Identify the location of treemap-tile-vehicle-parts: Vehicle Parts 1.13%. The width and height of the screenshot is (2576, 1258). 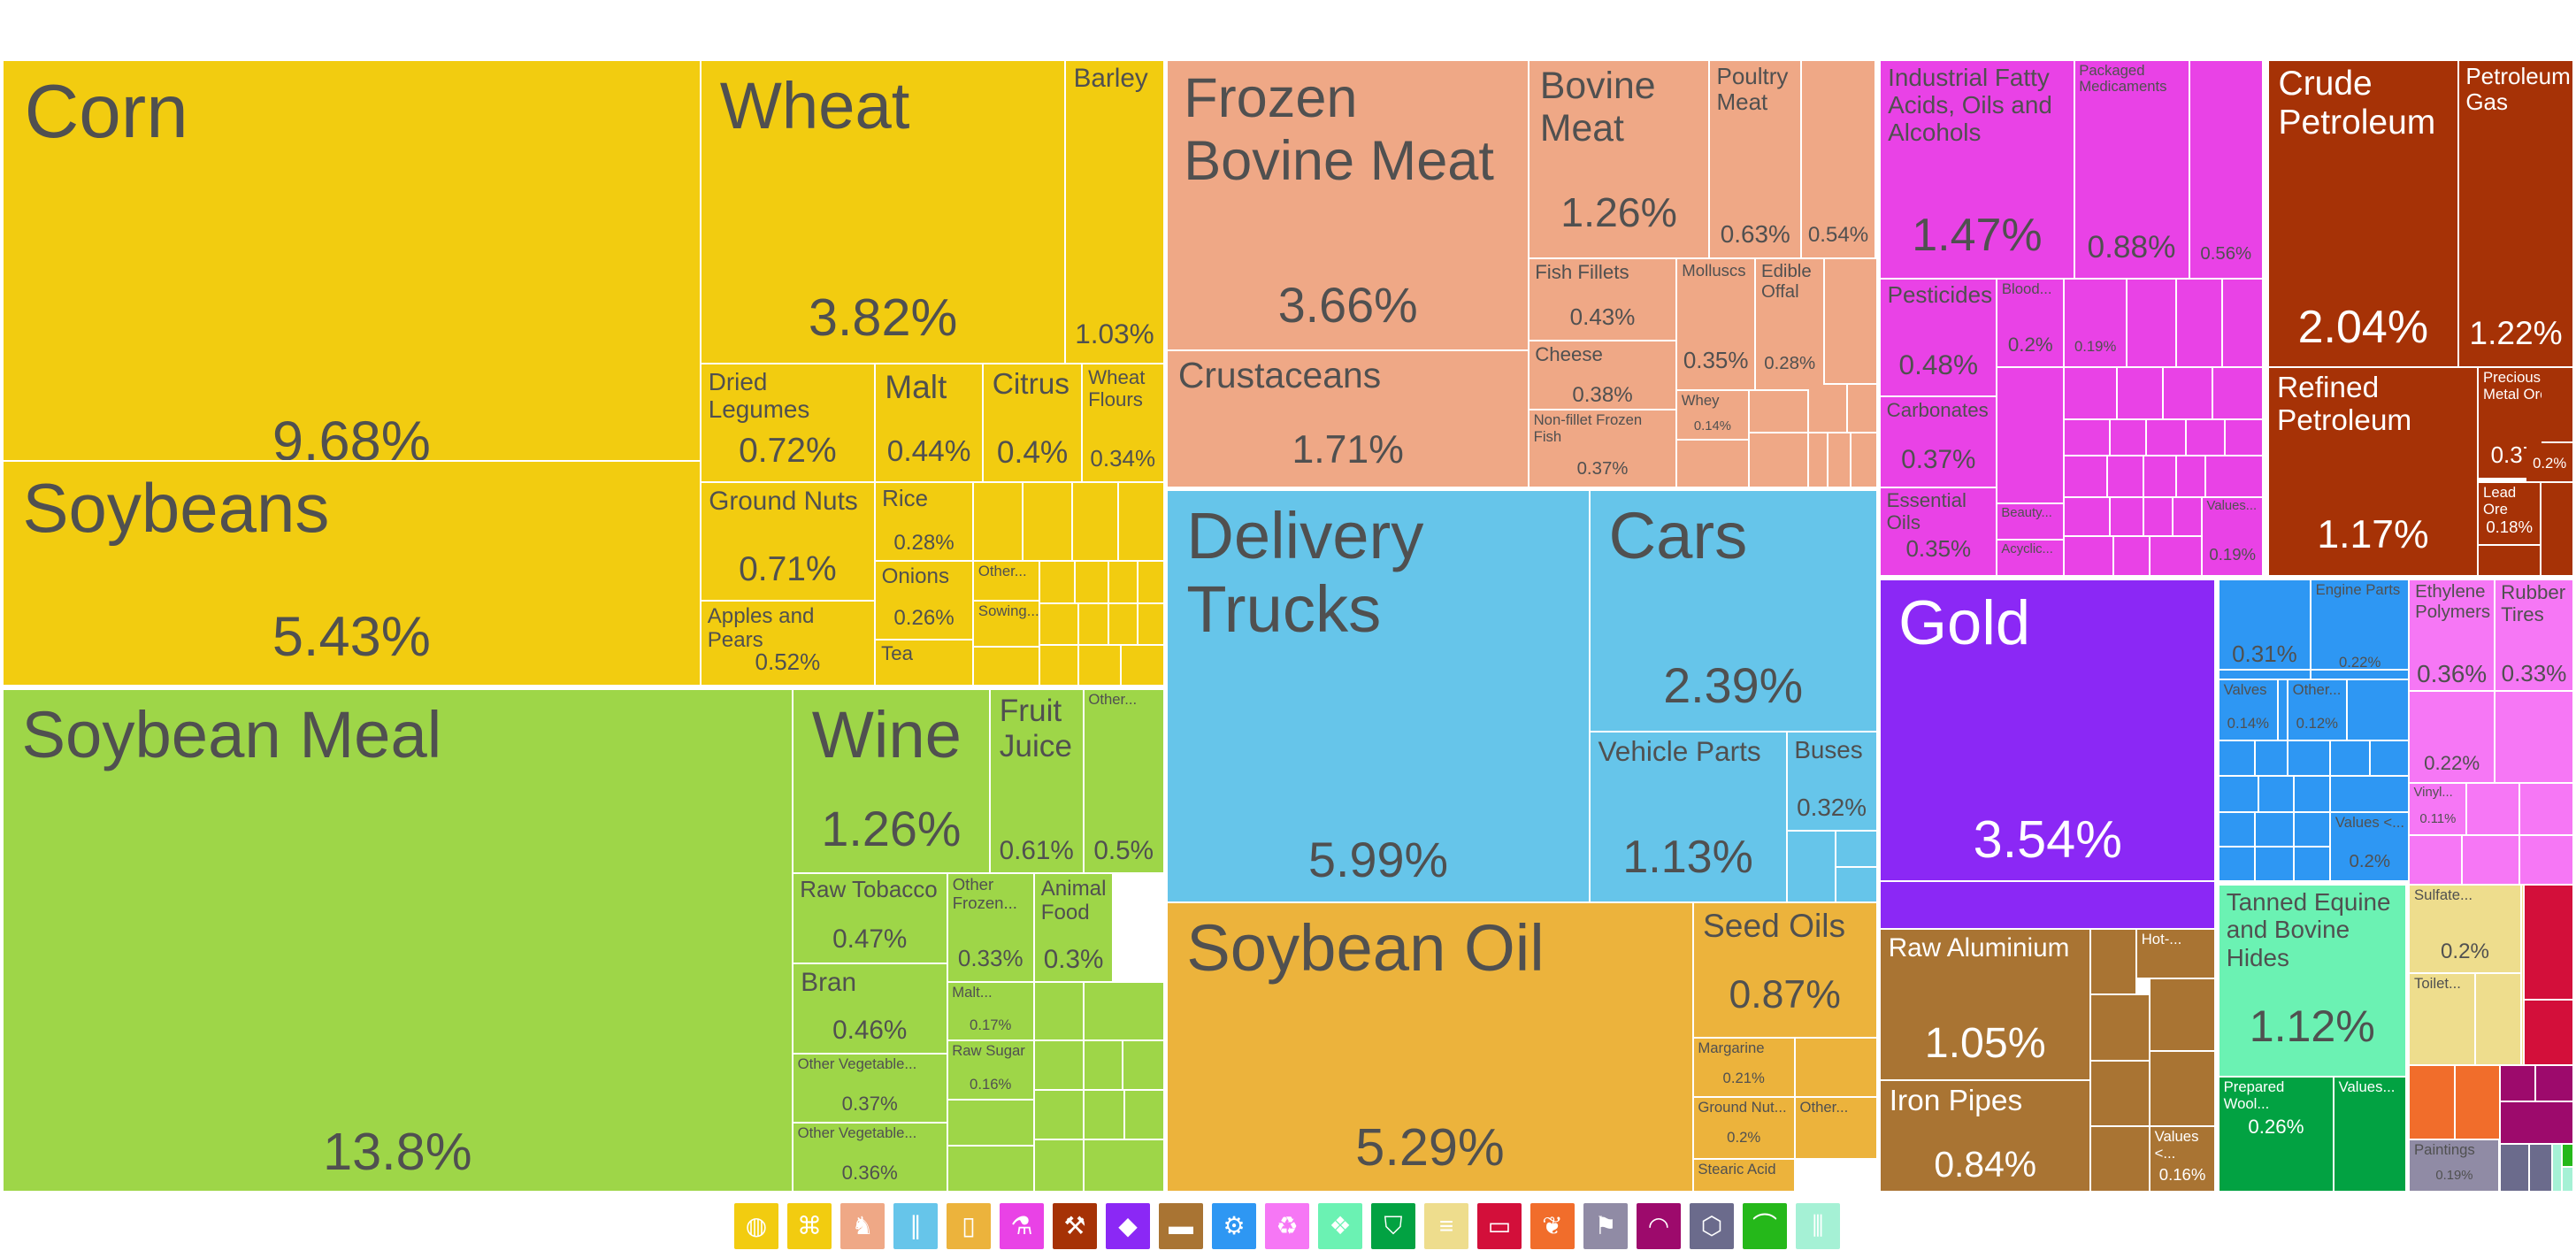
(1689, 818).